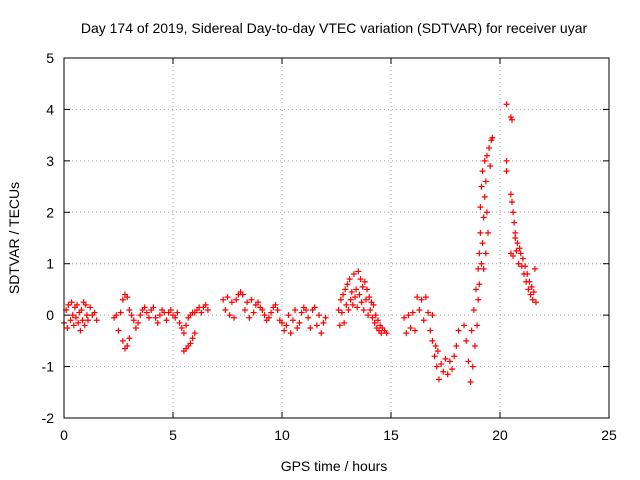 The width and height of the screenshot is (640, 480). I want to click on x-tick-label: 0, so click(64, 435).